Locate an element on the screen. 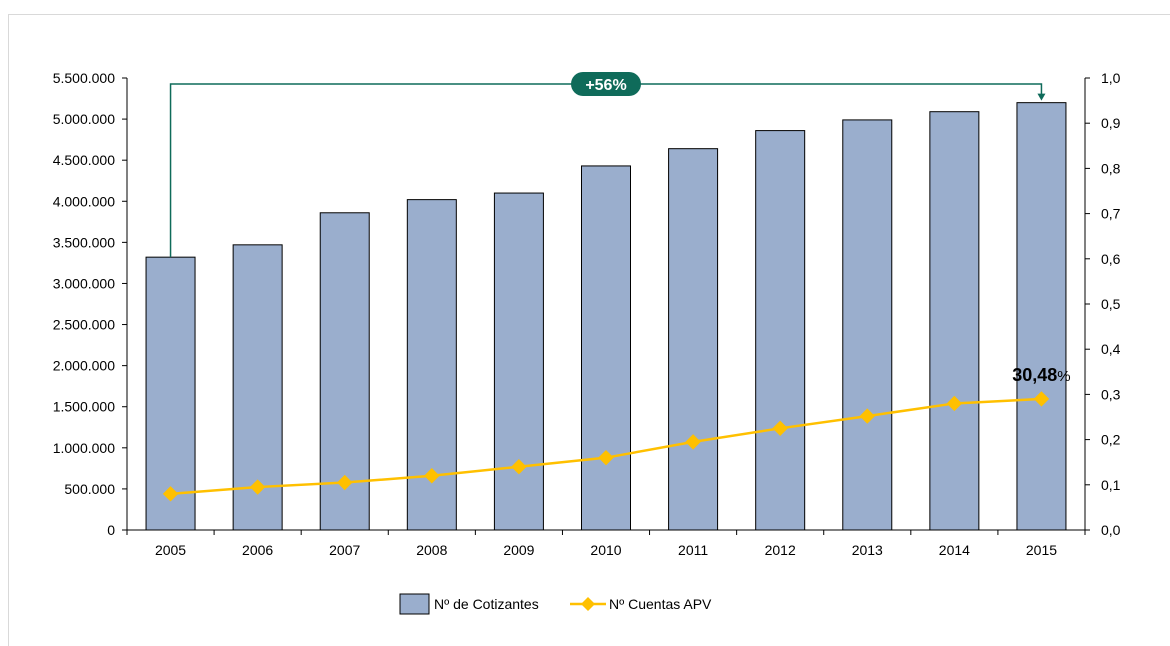 This screenshot has height=646, width=1170. right-tick-label: 1,0 is located at coordinates (1111, 78).